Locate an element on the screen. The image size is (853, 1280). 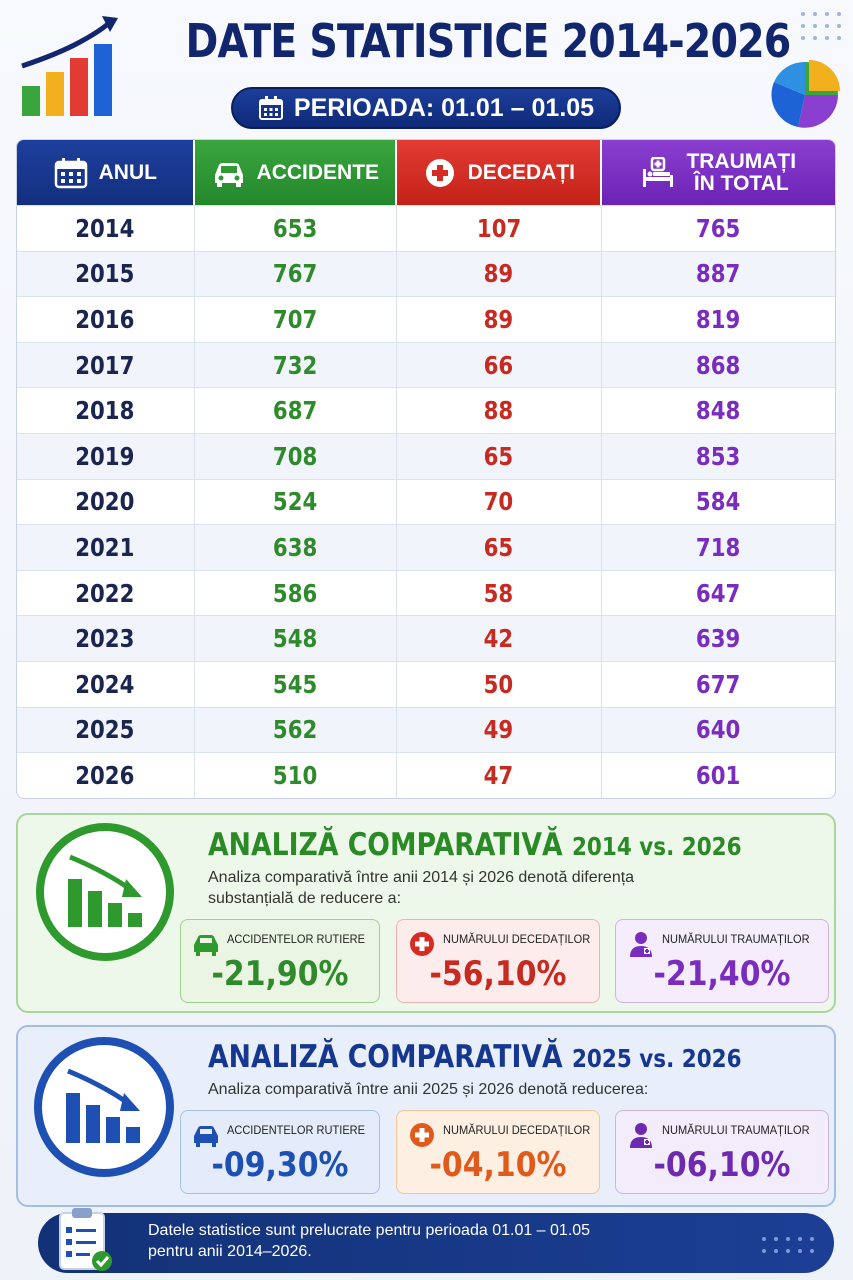
injured-person-icon is located at coordinates (641, 1135).